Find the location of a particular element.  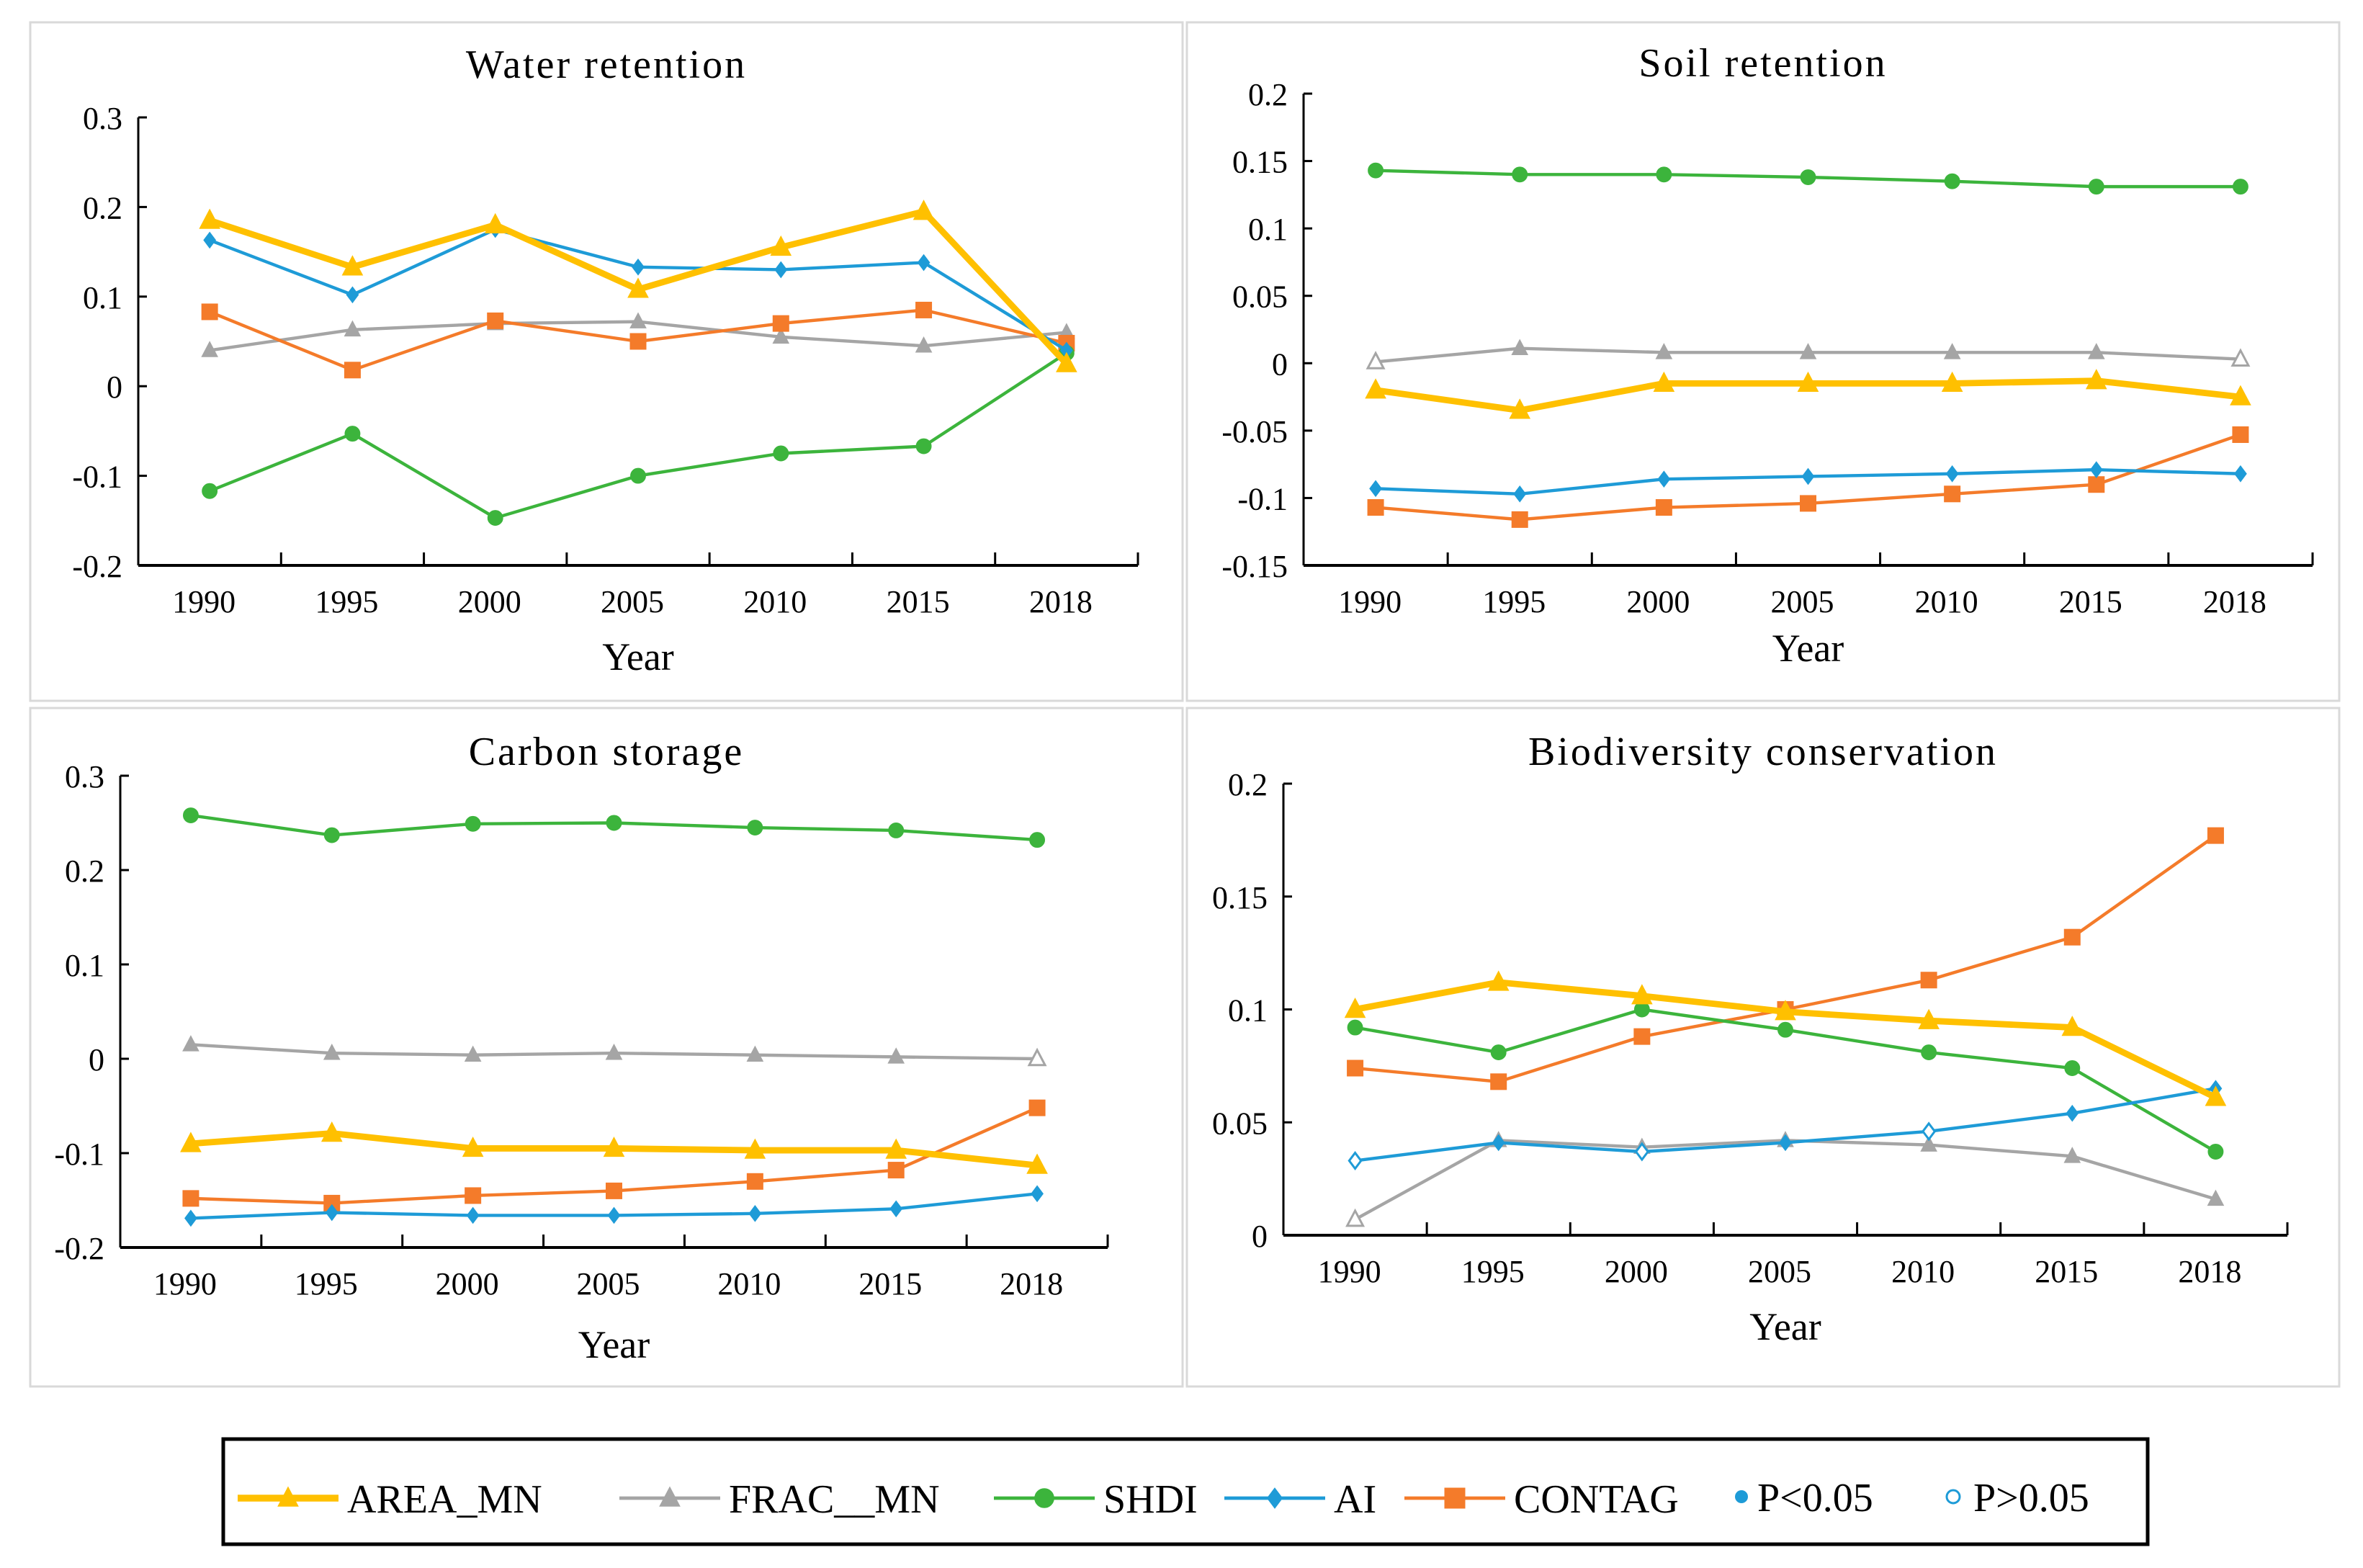

legend-label: AREA_MN is located at coordinates (444, 1499).